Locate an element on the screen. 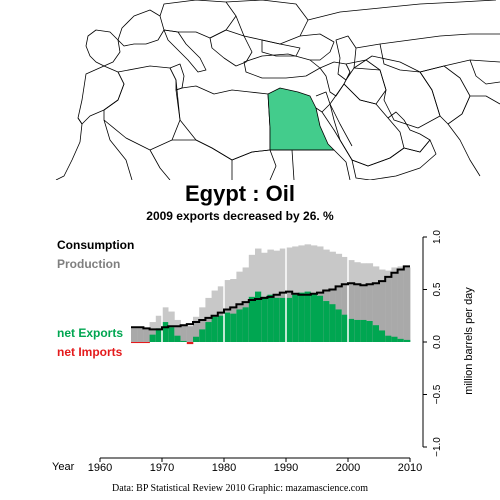 Image resolution: width=500 pixels, height=500 pixels. x-axis-label: Year is located at coordinates (63, 467).